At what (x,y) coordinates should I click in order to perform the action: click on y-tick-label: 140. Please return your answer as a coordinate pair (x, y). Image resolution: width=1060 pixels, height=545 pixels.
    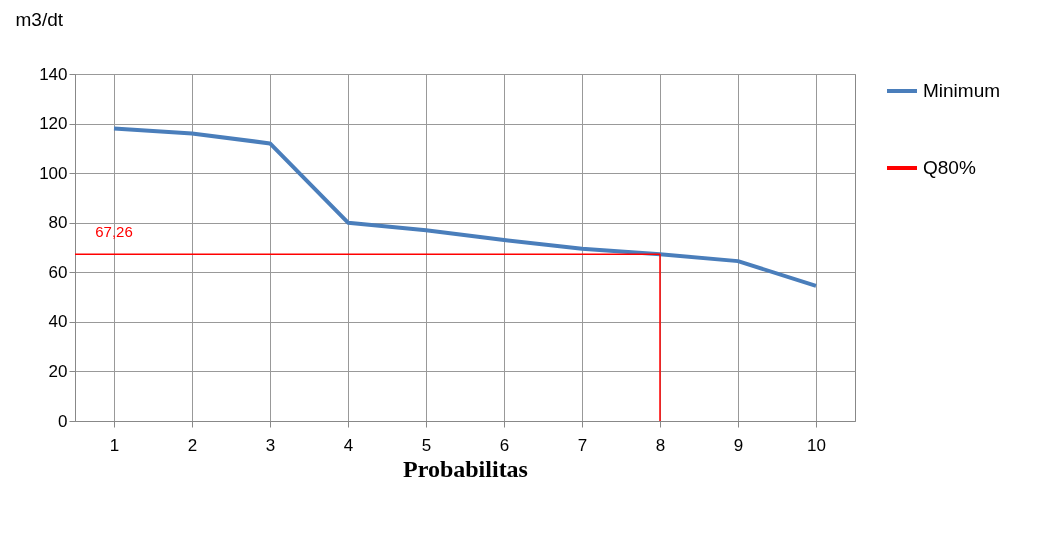
    Looking at the image, I should click on (53, 74).